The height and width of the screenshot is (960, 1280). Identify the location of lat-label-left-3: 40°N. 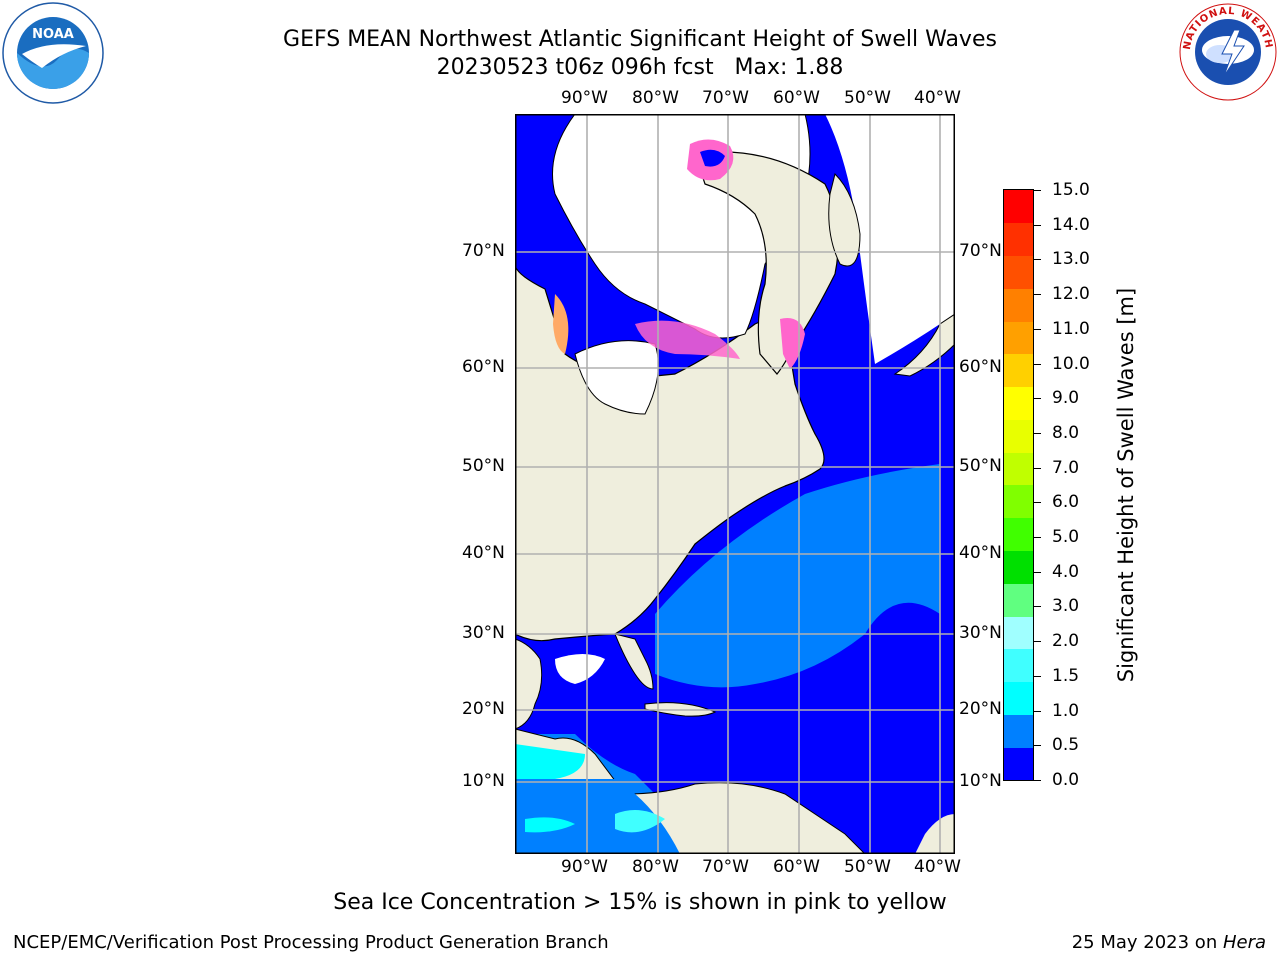
(483, 553).